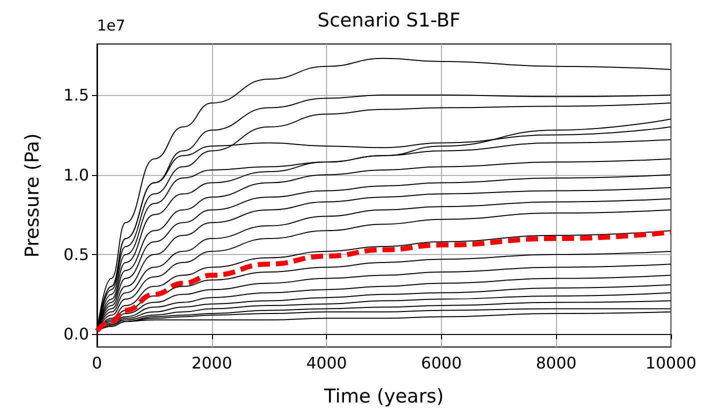 This screenshot has width=710, height=414. What do you see at coordinates (556, 363) in the screenshot?
I see `x-tick-label: 8000` at bounding box center [556, 363].